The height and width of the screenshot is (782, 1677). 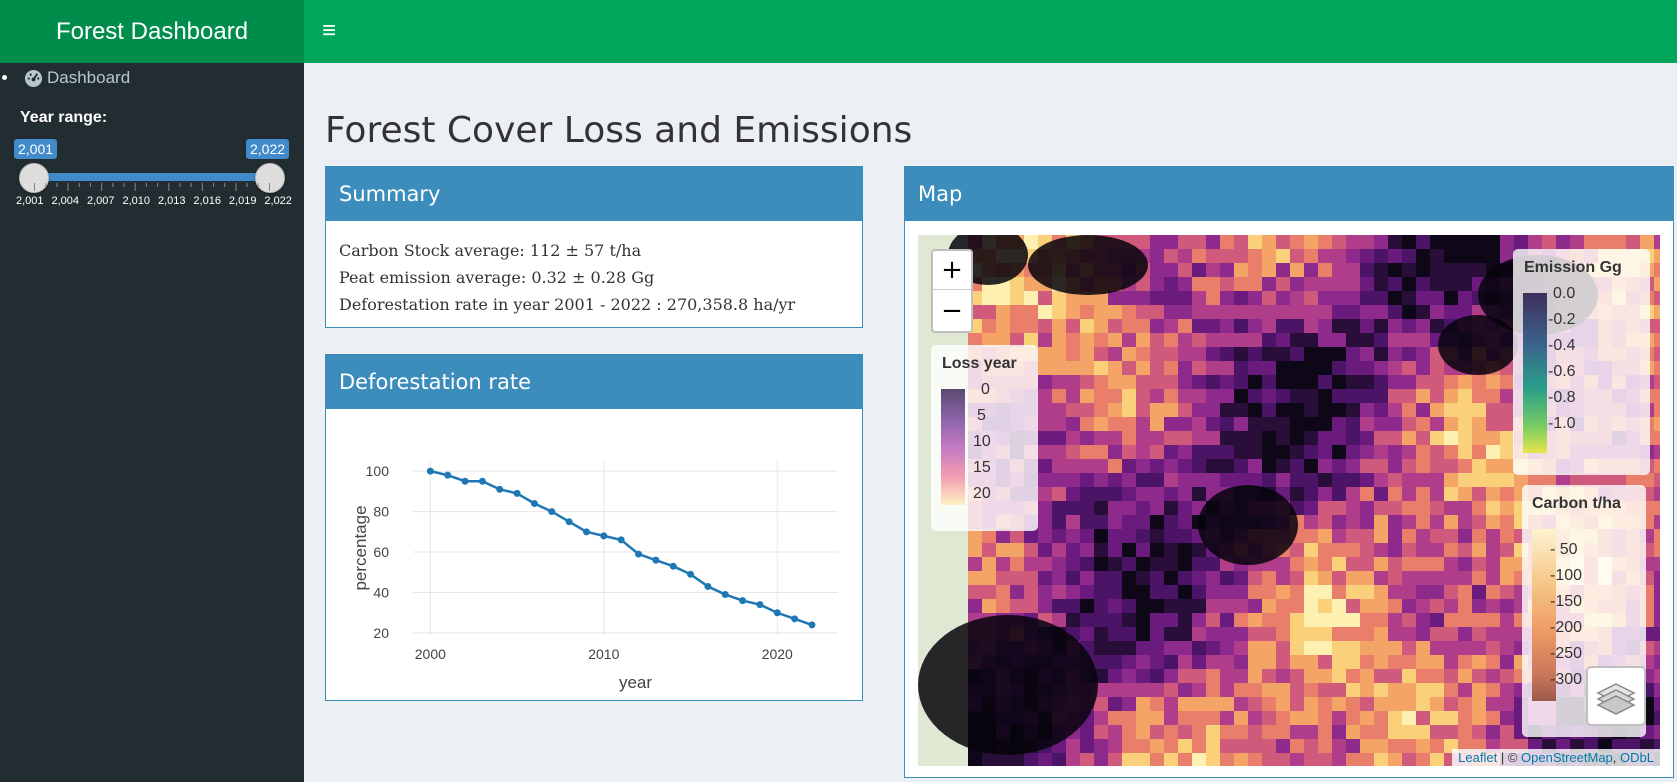 I want to click on emission-colorbar, so click(x=1535, y=373).